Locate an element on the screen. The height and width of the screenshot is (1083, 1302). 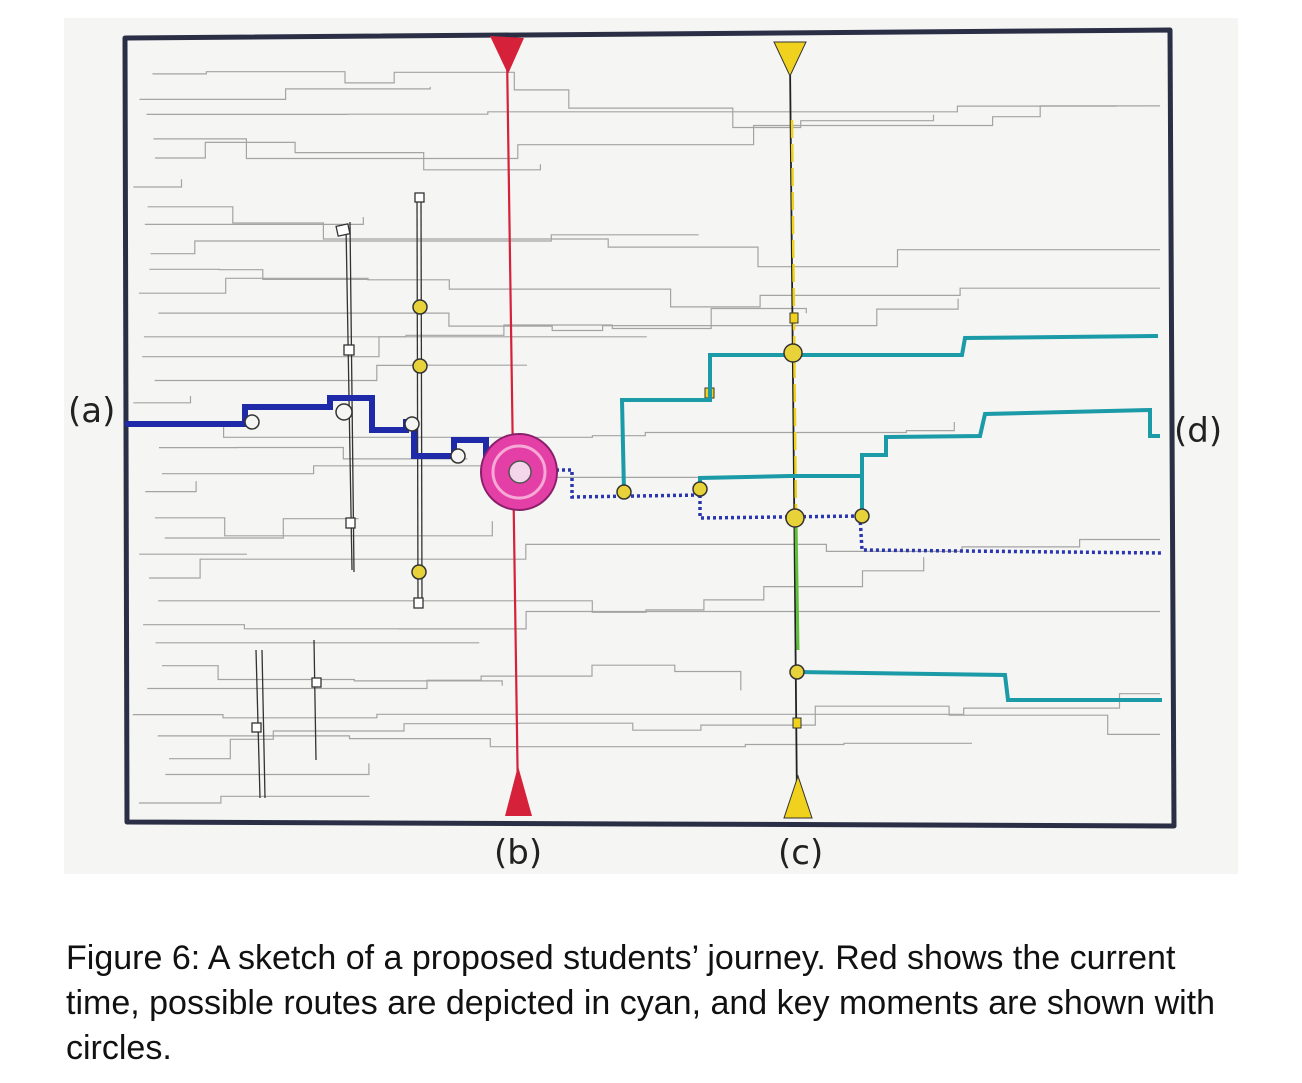
current-position-marker is located at coordinates (519, 472).